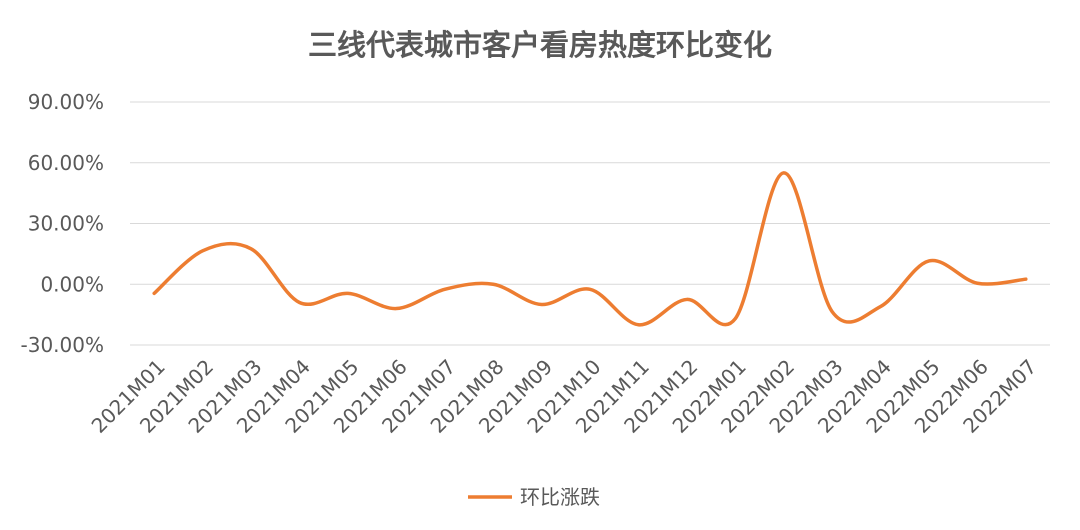 The width and height of the screenshot is (1080, 530). What do you see at coordinates (66, 102) in the screenshot?
I see `y-tick-label: 90.00%` at bounding box center [66, 102].